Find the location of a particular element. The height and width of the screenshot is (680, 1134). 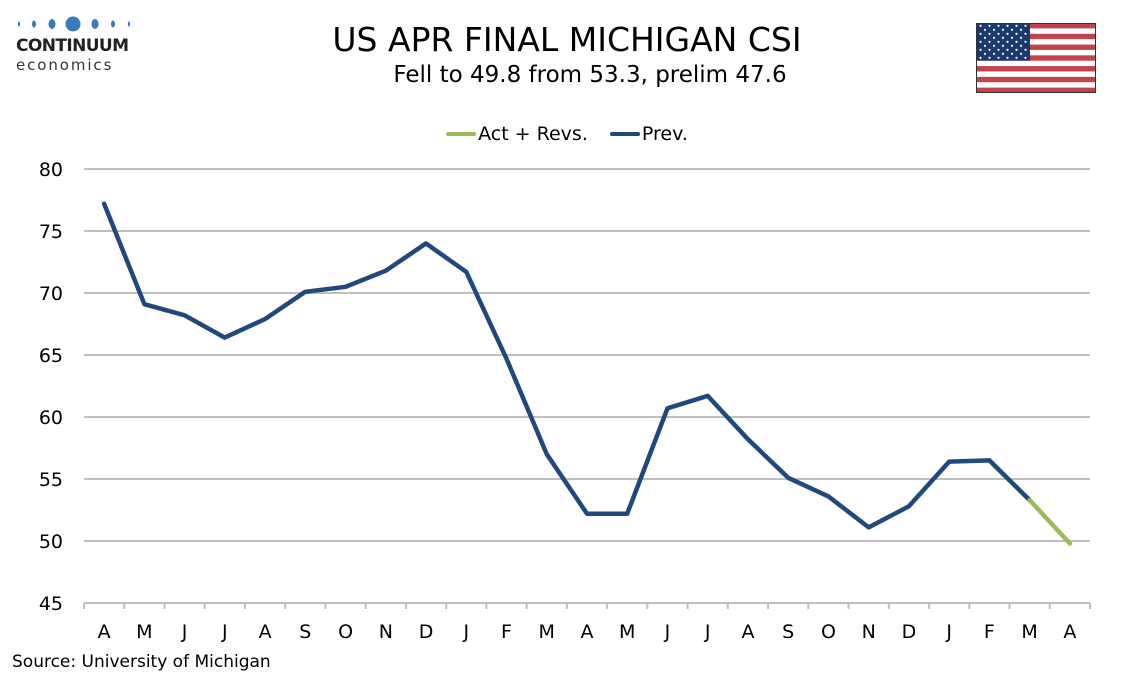

logo-name: CONTINUUM is located at coordinates (72, 46).